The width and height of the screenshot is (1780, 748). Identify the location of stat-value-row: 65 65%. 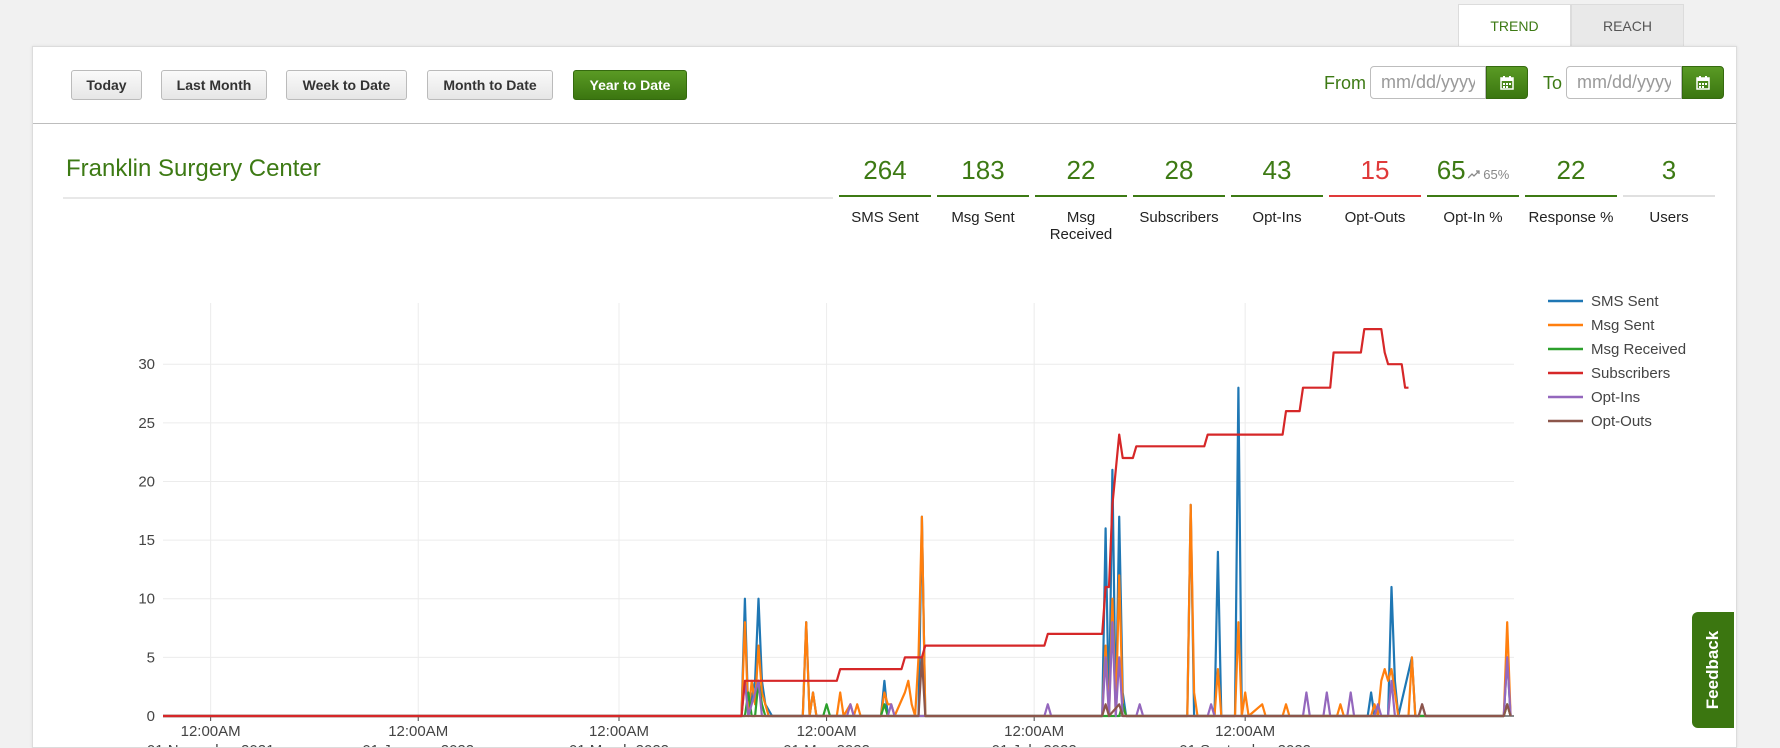
(1473, 171).